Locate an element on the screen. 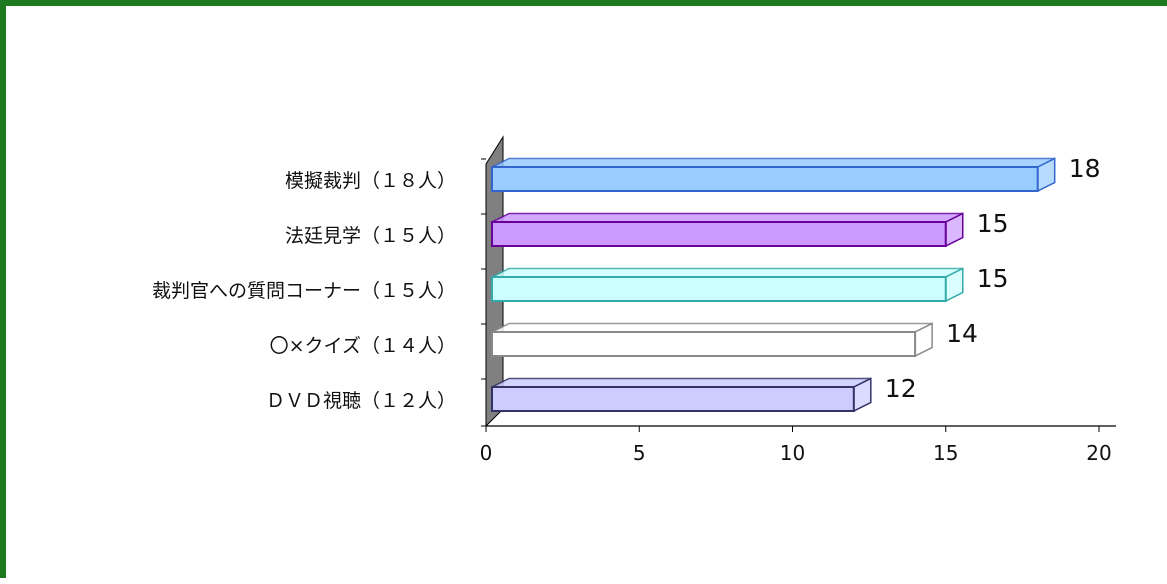 This screenshot has height=584, width=1167. data-label: 18 is located at coordinates (1085, 168).